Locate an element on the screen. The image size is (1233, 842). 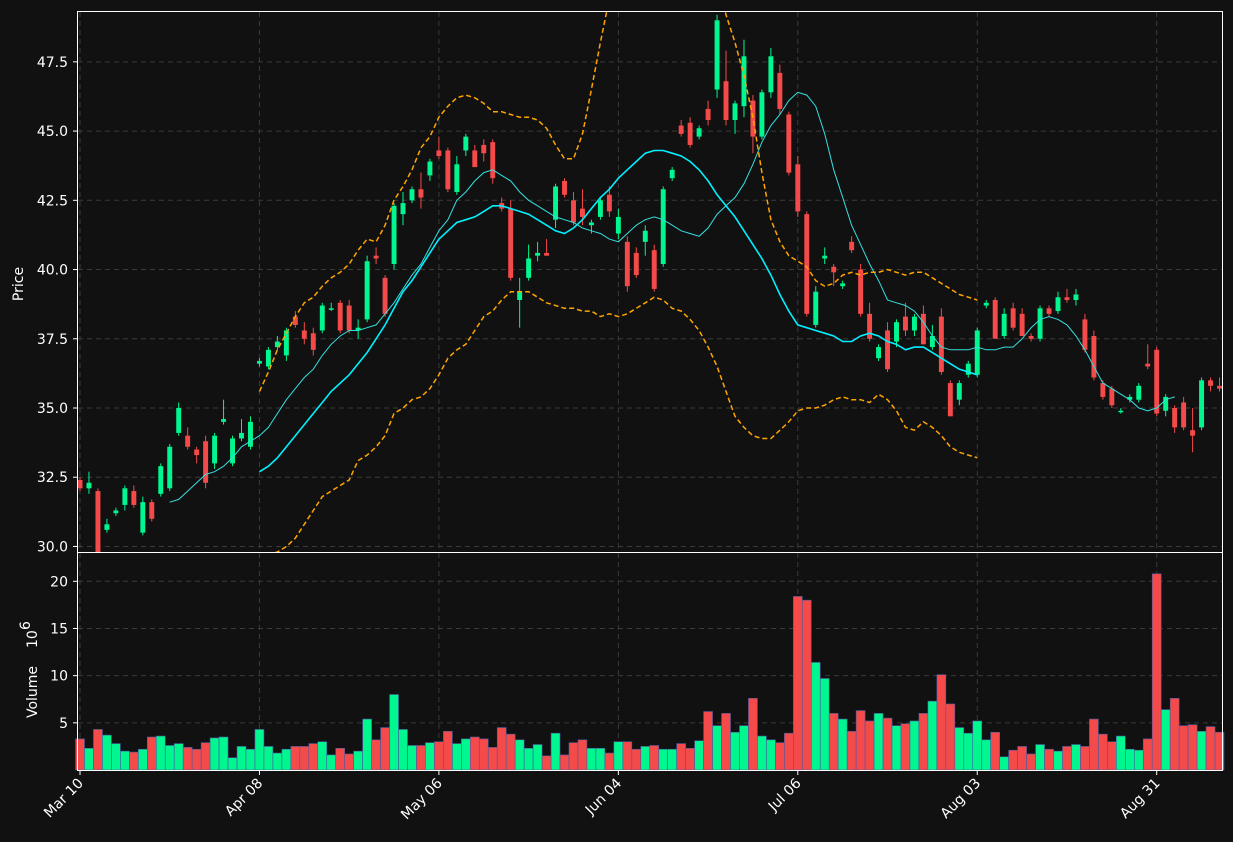
price-tick-label: 37.5 is located at coordinates (52, 340).